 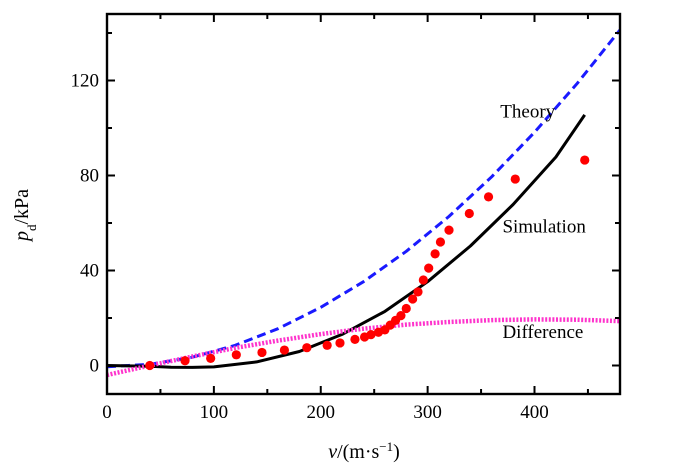 I want to click on difference-label: Difference, so click(x=542, y=332).